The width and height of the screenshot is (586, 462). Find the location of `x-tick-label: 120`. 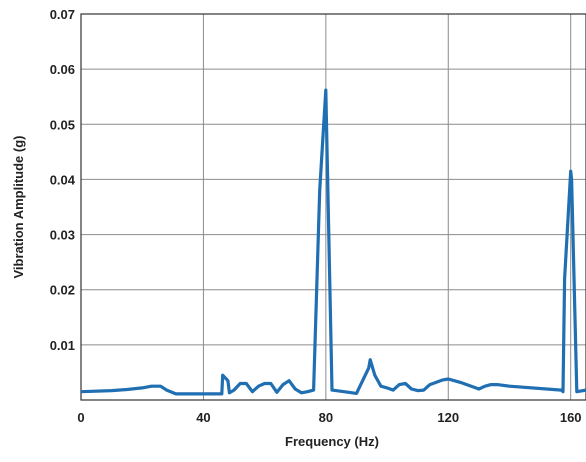

x-tick-label: 120 is located at coordinates (448, 417).